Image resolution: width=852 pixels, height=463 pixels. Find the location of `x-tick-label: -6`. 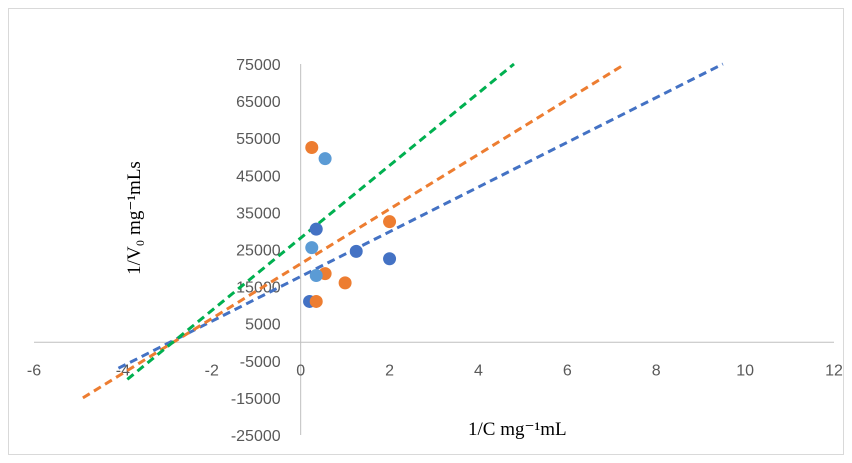

x-tick-label: -6 is located at coordinates (34, 370).